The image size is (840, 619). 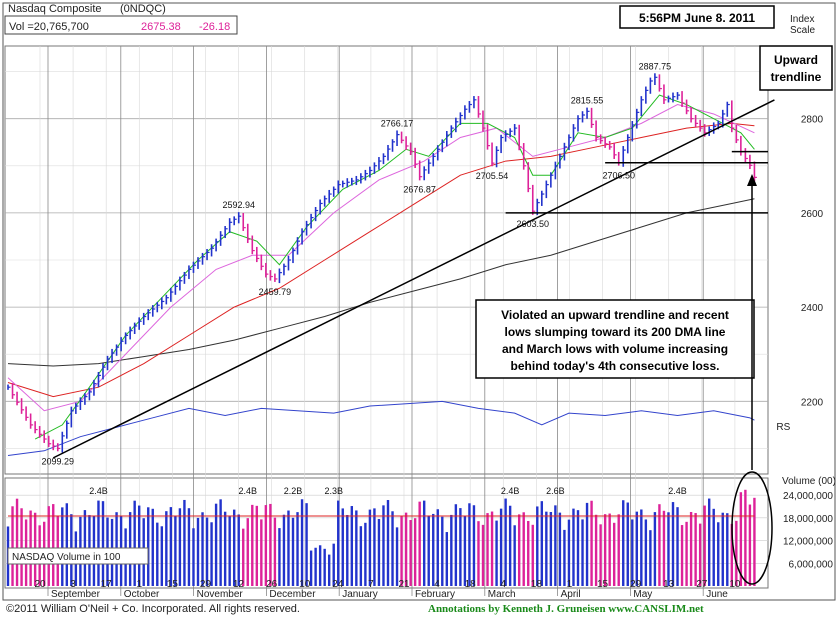 What do you see at coordinates (107, 584) in the screenshot?
I see `x-tick-label: 17` at bounding box center [107, 584].